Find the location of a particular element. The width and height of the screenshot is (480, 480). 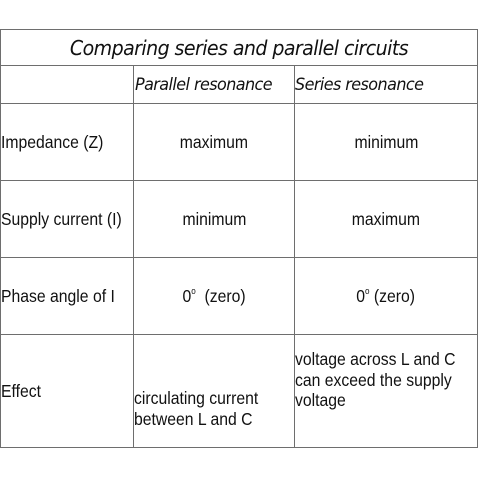

header-blank is located at coordinates (67, 84).